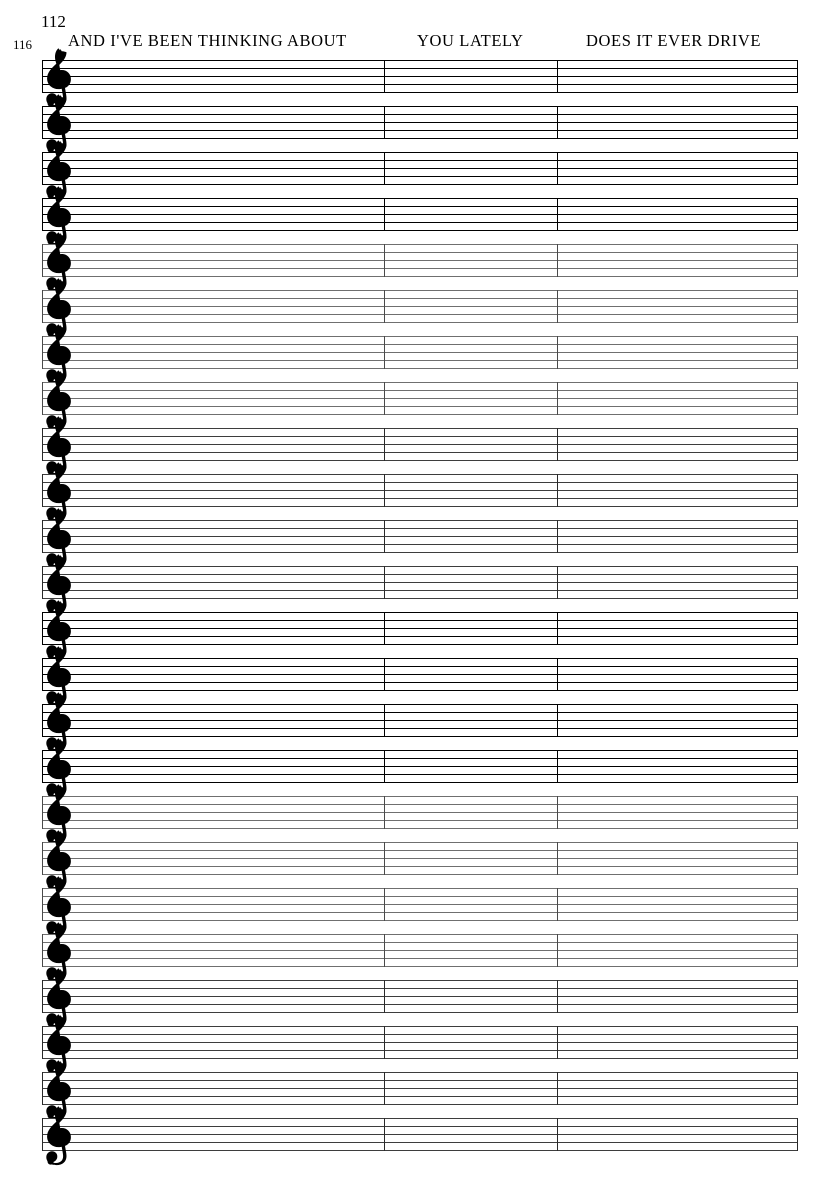 This screenshot has height=1181, width=835. What do you see at coordinates (207, 40) in the screenshot?
I see `lyric-segment-0: AND I'VE BEEN THINKING ABOUT` at bounding box center [207, 40].